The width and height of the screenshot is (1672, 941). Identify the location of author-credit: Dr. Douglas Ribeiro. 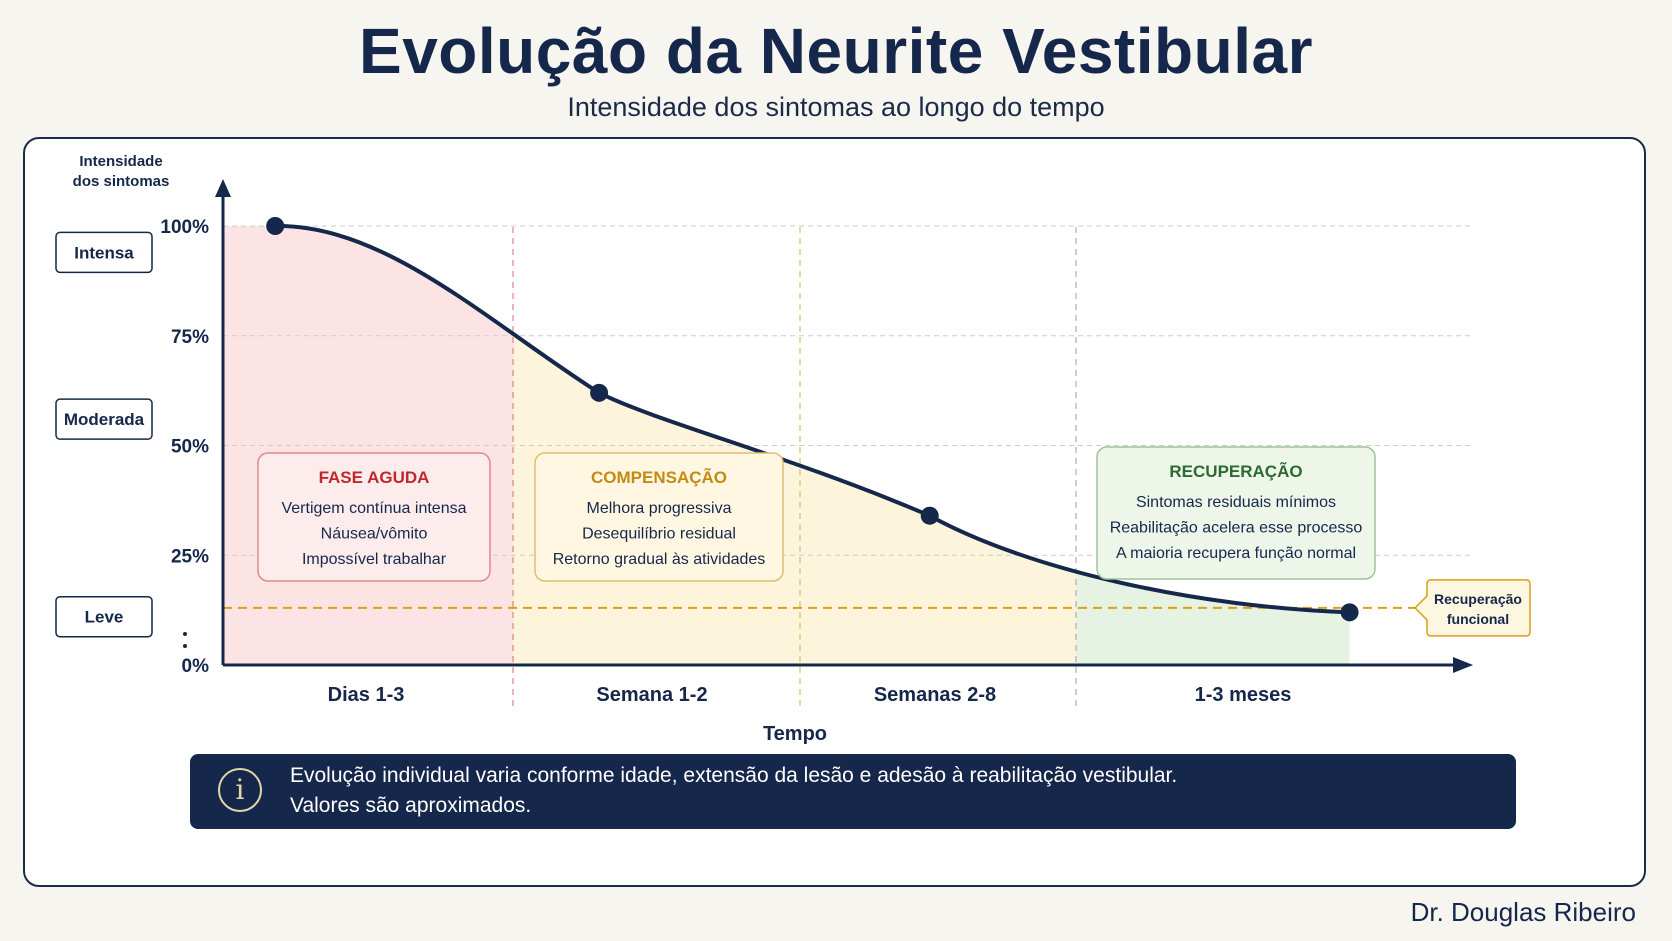
(1523, 912).